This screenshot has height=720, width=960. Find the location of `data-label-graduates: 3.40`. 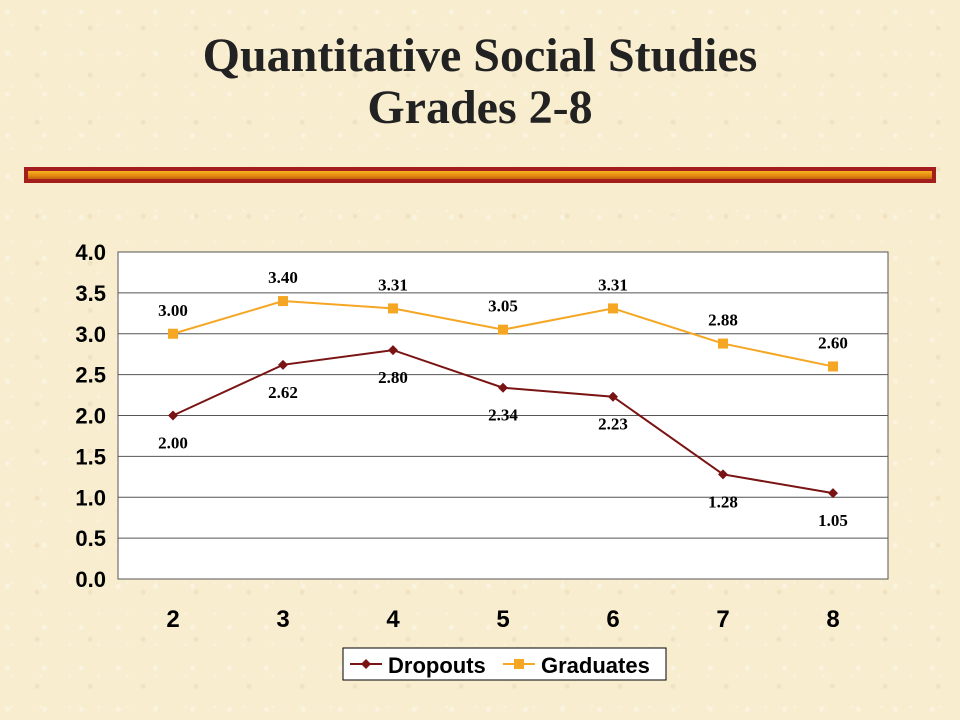

data-label-graduates: 3.40 is located at coordinates (283, 277).